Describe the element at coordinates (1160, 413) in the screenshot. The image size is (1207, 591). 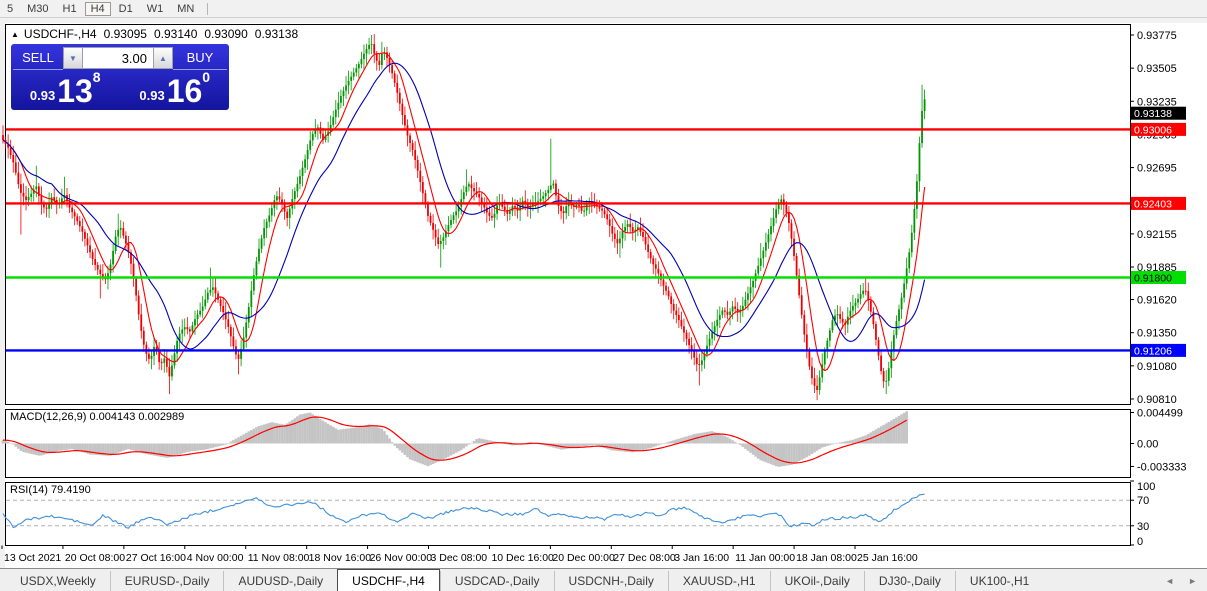
I see `macd-axis-label: 0.004499` at that location.